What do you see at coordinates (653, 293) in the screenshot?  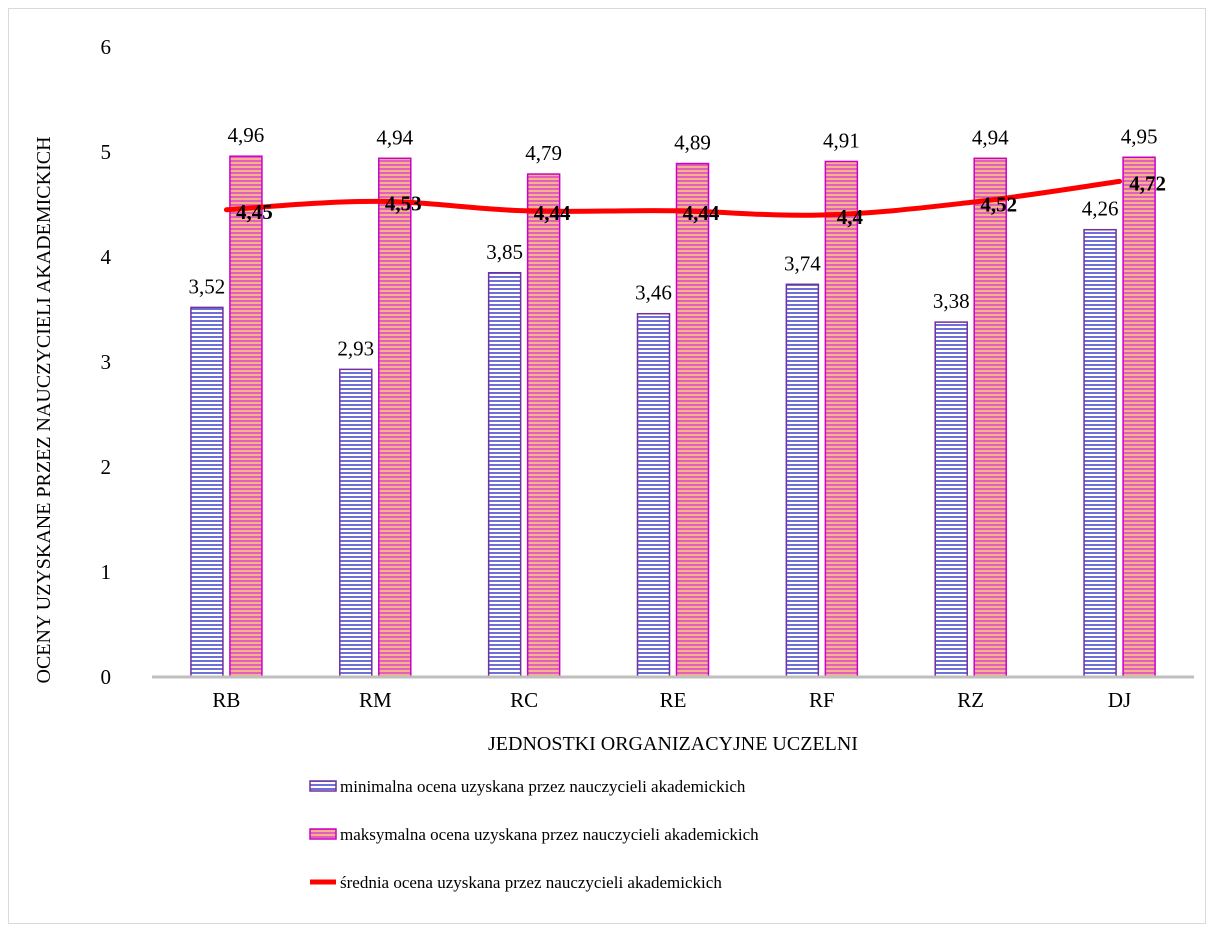 I see `bar-min-label: 3,46` at bounding box center [653, 293].